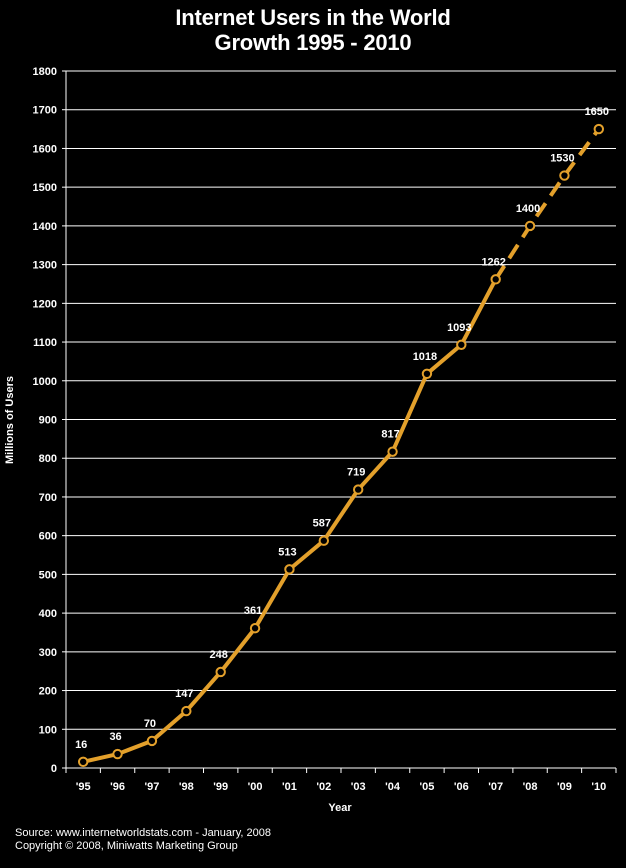 This screenshot has height=868, width=626. What do you see at coordinates (459, 328) in the screenshot?
I see `data-label: 1093` at bounding box center [459, 328].